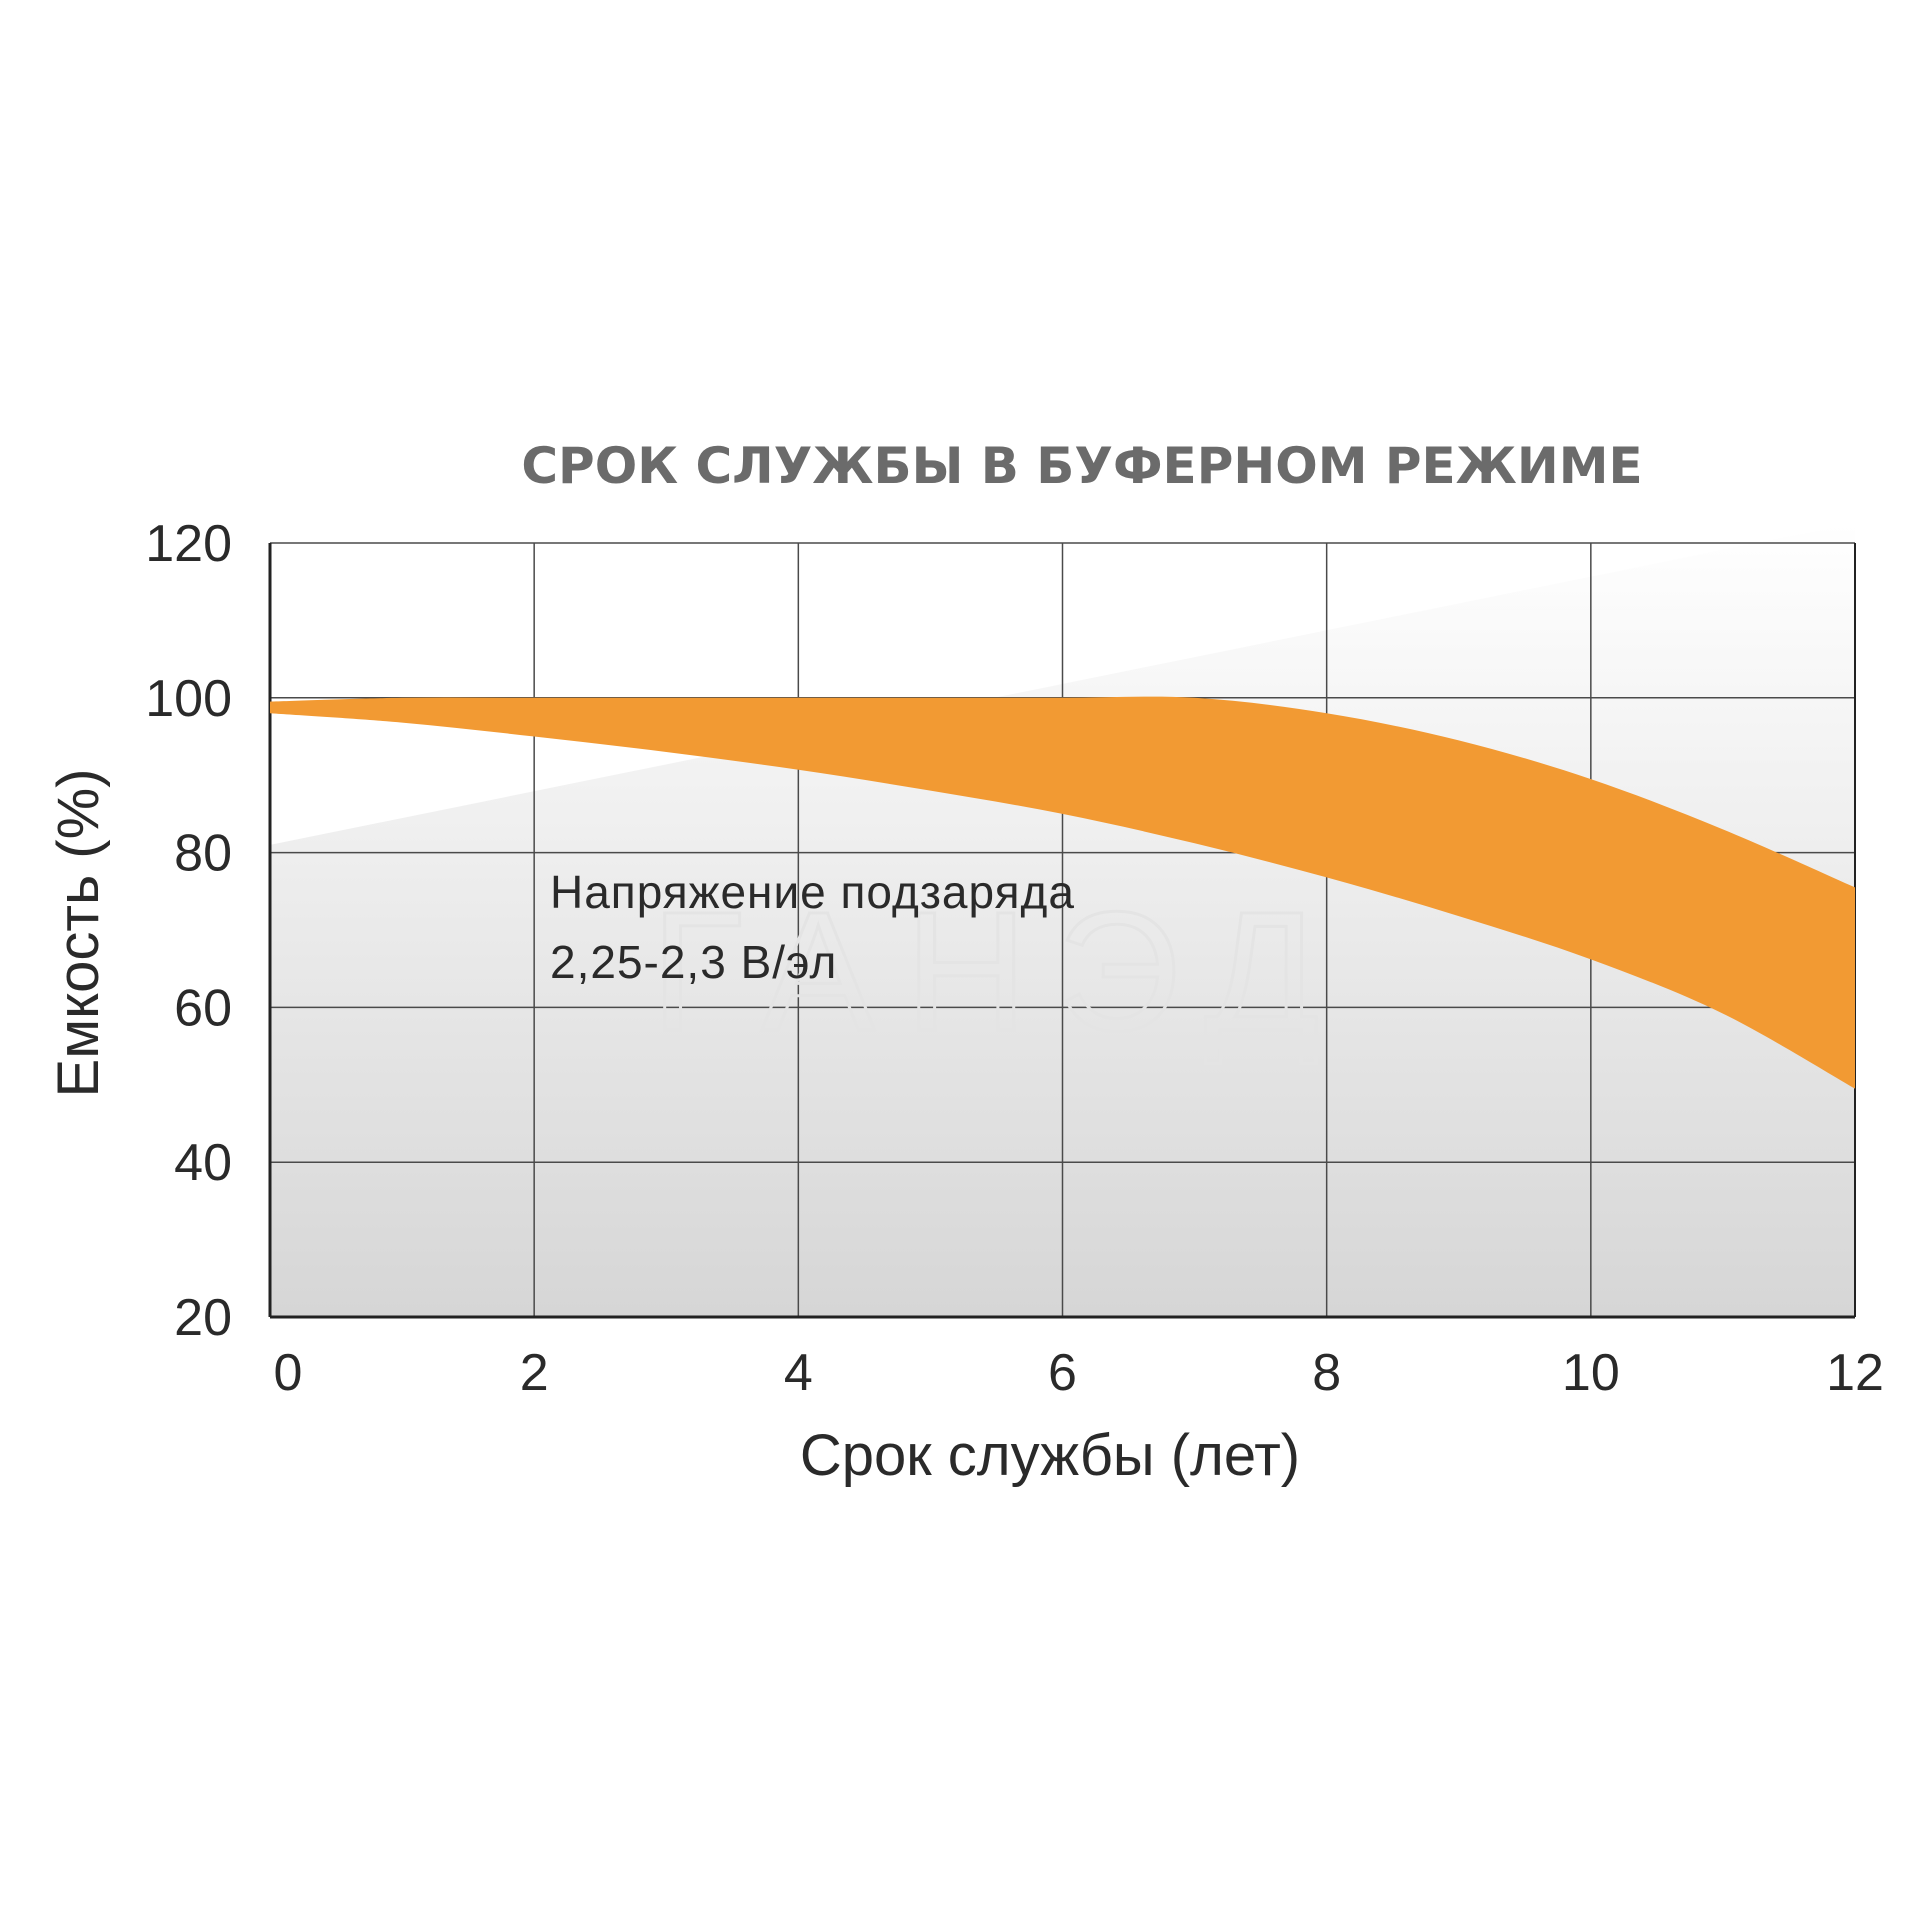 This screenshot has height=1925, width=1920. I want to click on y-tick-label: 80, so click(203, 854).